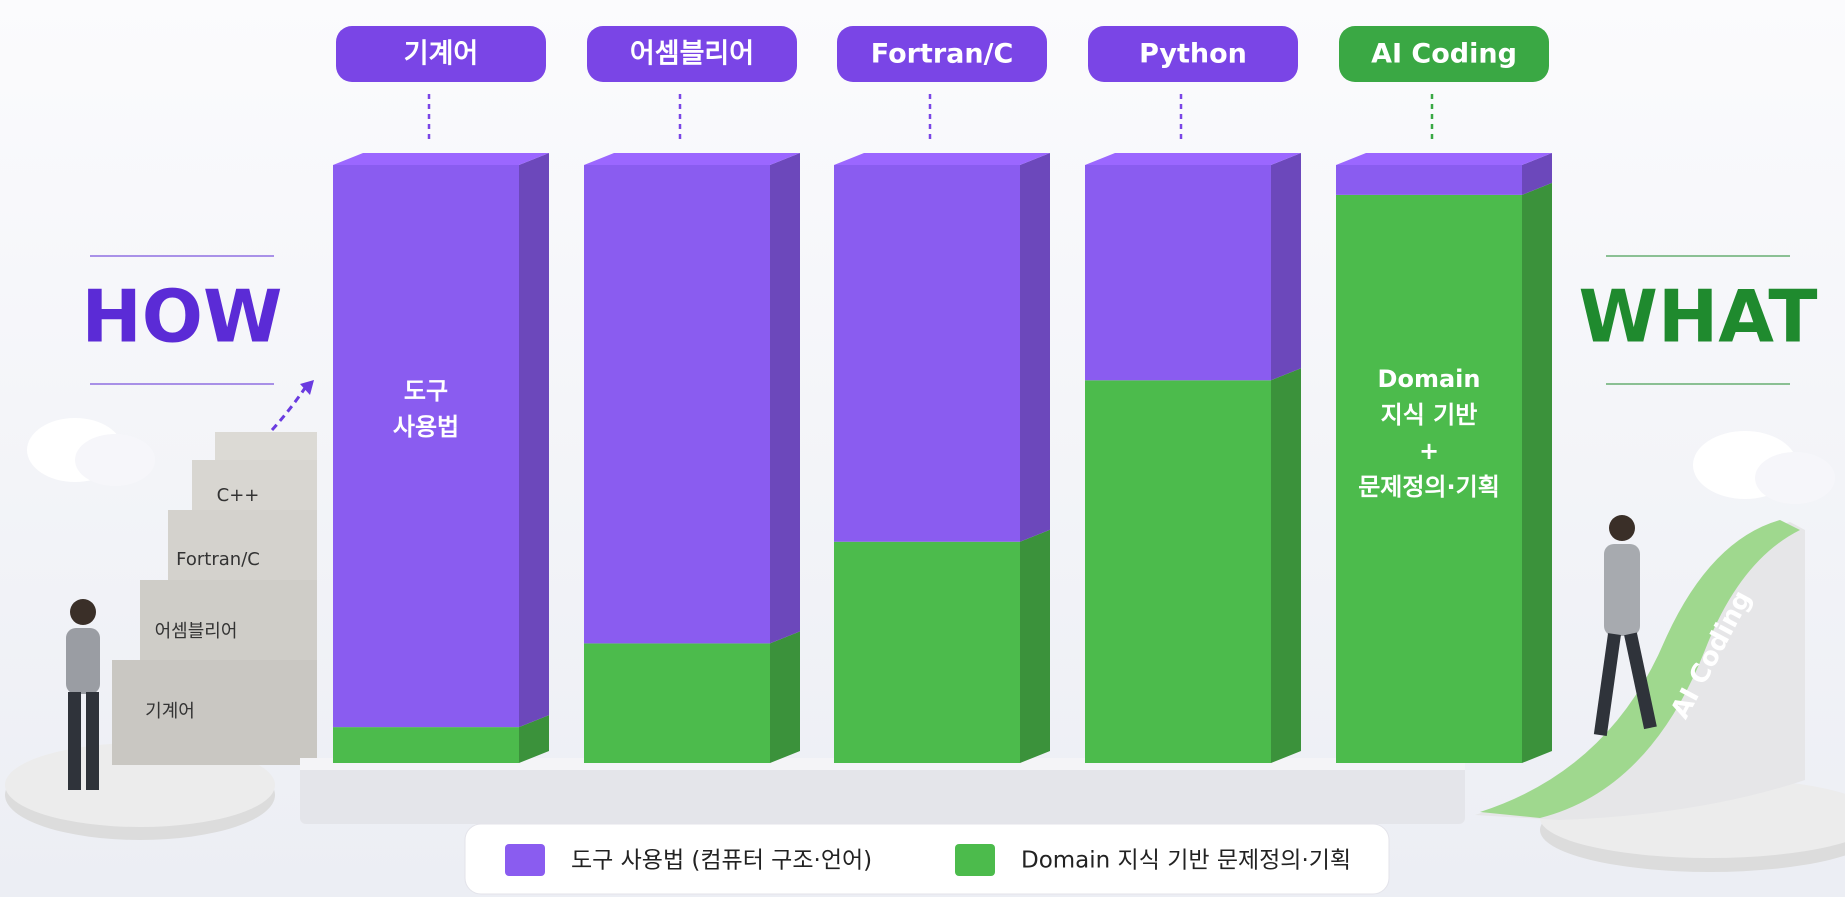 The height and width of the screenshot is (897, 1845). What do you see at coordinates (196, 631) in the screenshot?
I see `stair-label: 어셈블리어` at bounding box center [196, 631].